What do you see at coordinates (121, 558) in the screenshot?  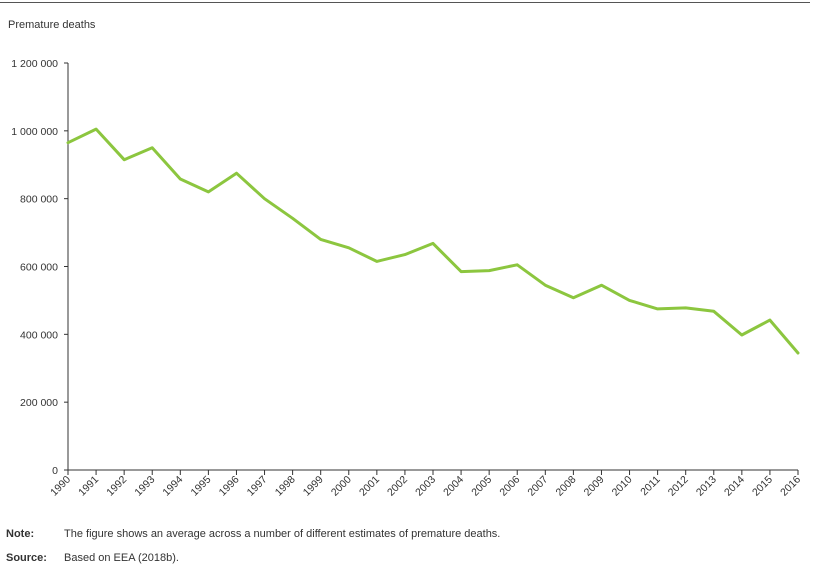 I see `source-text: Based on EEA (2018b).` at bounding box center [121, 558].